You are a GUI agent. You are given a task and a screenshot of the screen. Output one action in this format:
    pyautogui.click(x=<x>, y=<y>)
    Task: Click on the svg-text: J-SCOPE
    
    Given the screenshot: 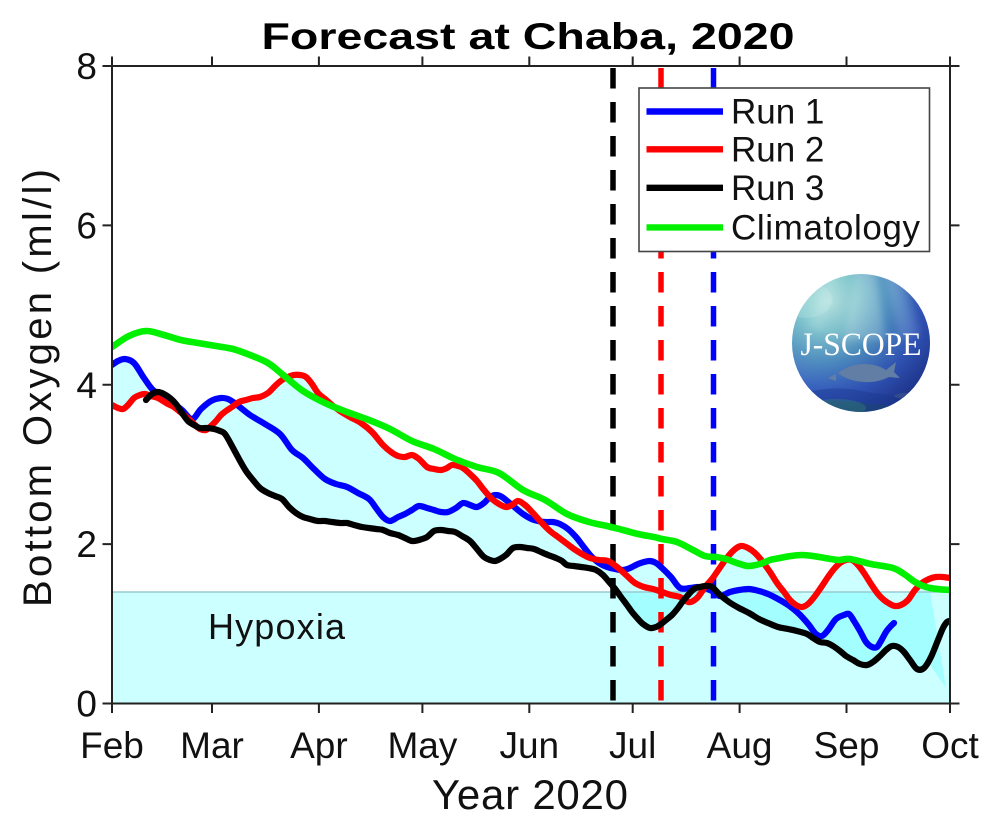 What is the action you would take?
    pyautogui.click(x=861, y=345)
    